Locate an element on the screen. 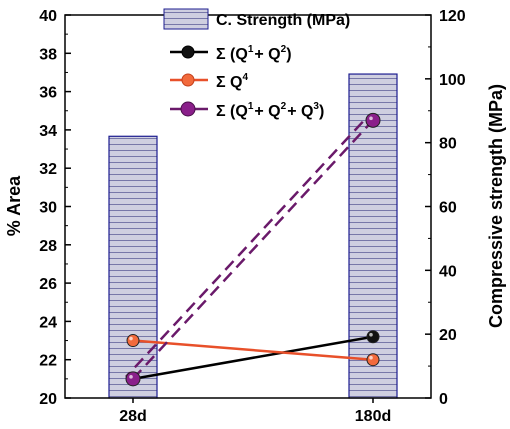  series-2-point-180d is located at coordinates (373, 360).